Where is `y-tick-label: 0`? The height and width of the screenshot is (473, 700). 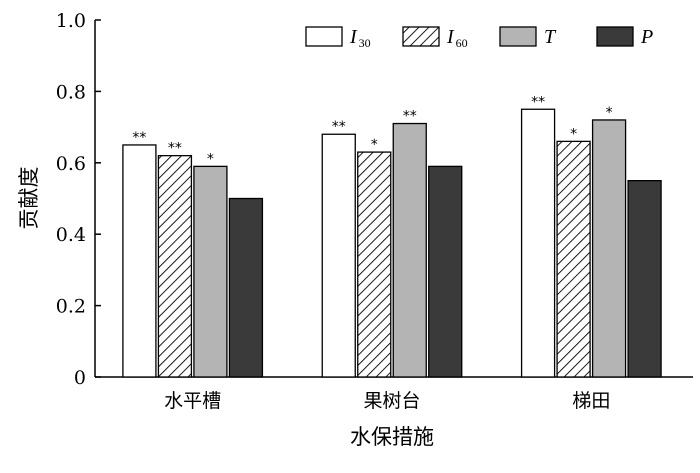 y-tick-label: 0 is located at coordinates (80, 378).